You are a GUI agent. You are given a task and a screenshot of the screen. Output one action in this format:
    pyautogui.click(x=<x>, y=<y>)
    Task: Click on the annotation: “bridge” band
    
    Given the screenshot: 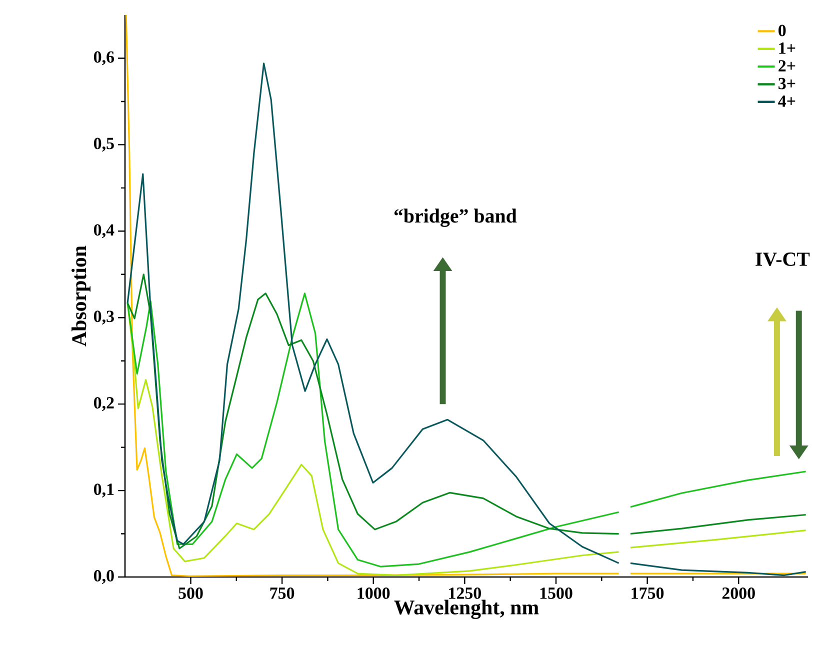 What is the action you would take?
    pyautogui.click(x=455, y=217)
    